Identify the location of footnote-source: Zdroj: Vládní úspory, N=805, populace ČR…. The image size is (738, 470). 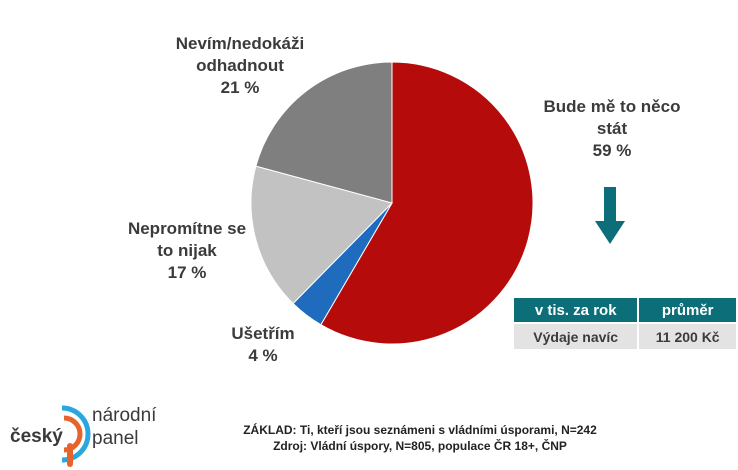
(420, 446).